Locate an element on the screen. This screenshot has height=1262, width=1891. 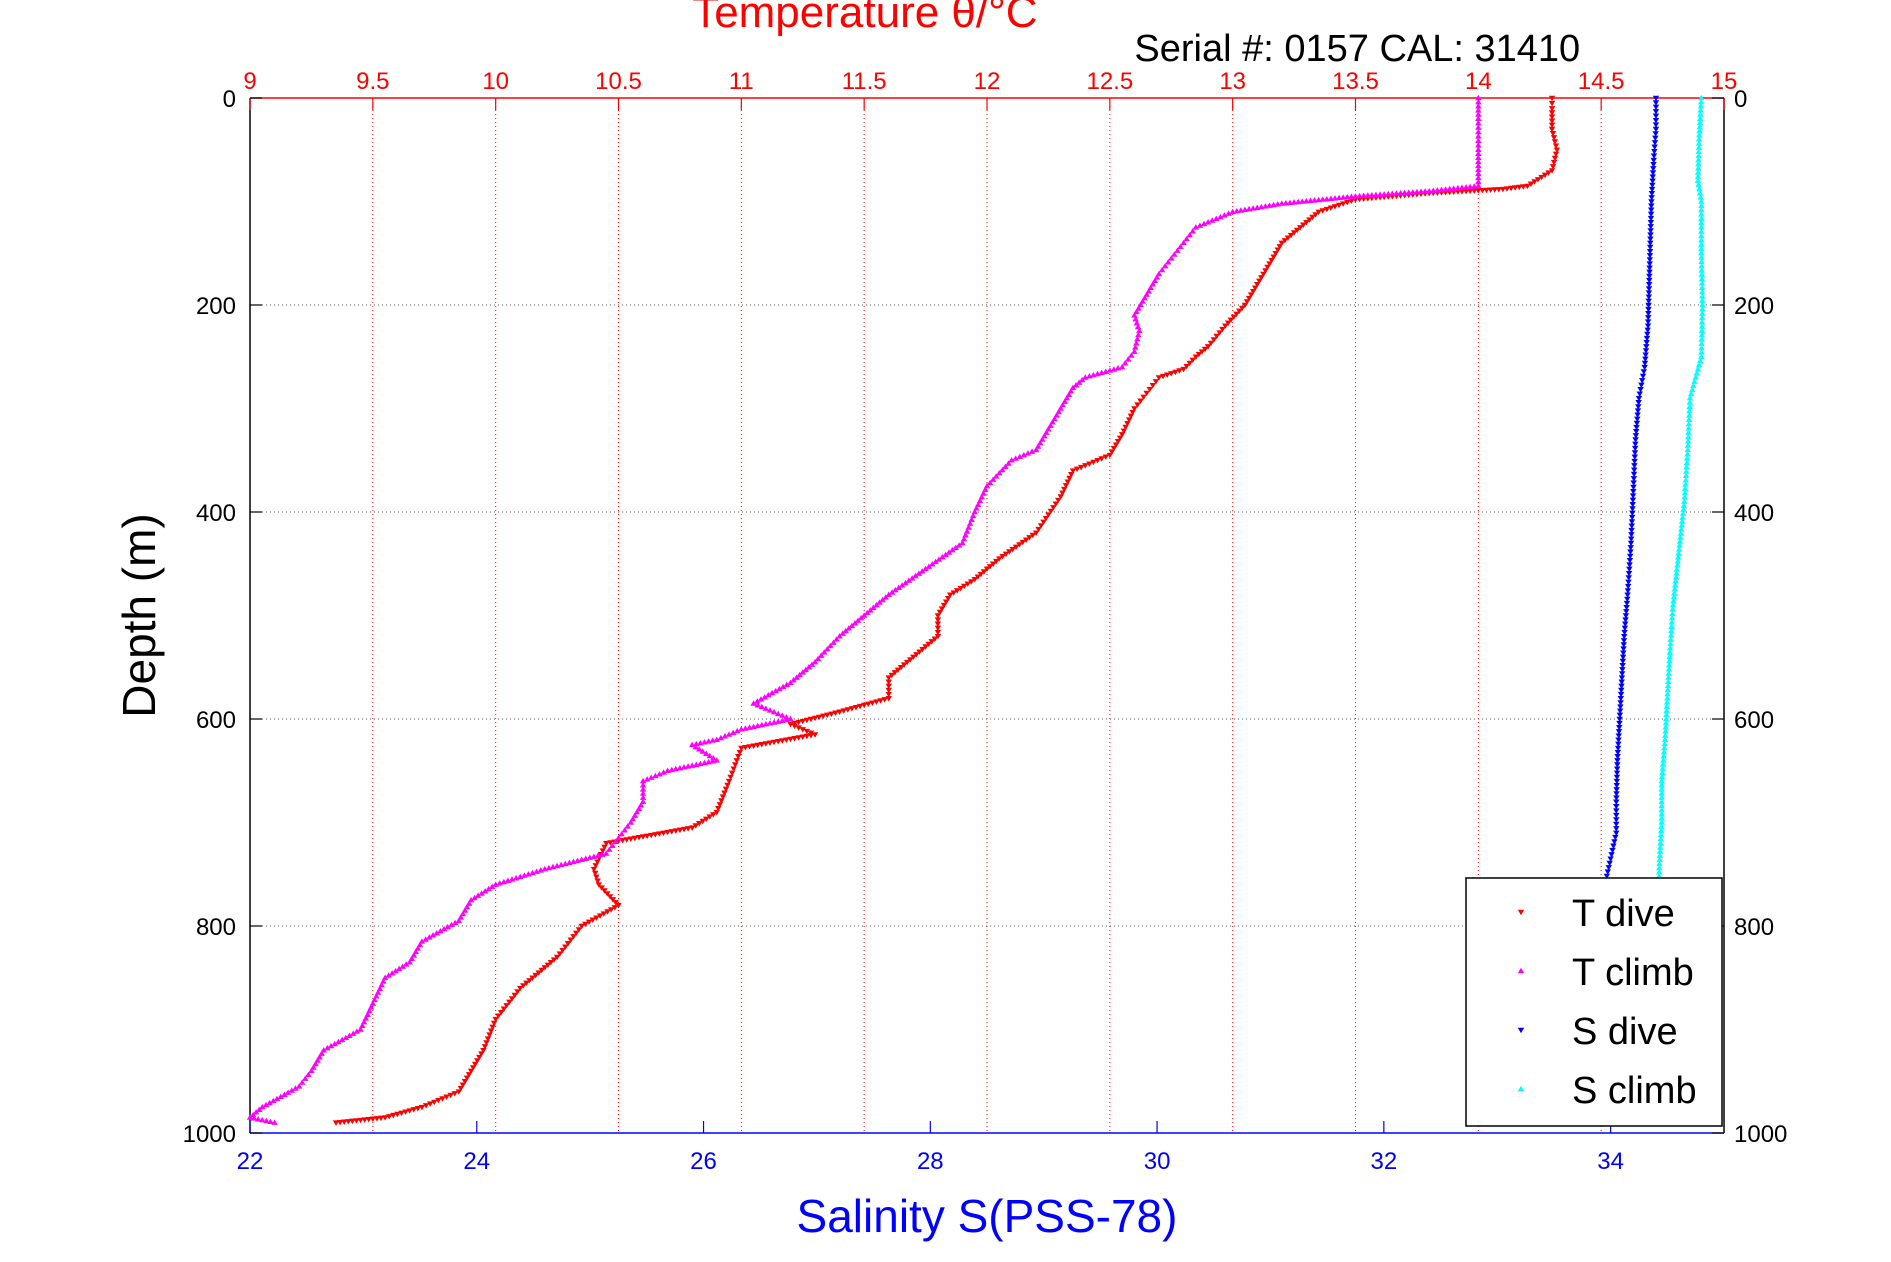
salinity-tick-label: 22 is located at coordinates (250, 1161).